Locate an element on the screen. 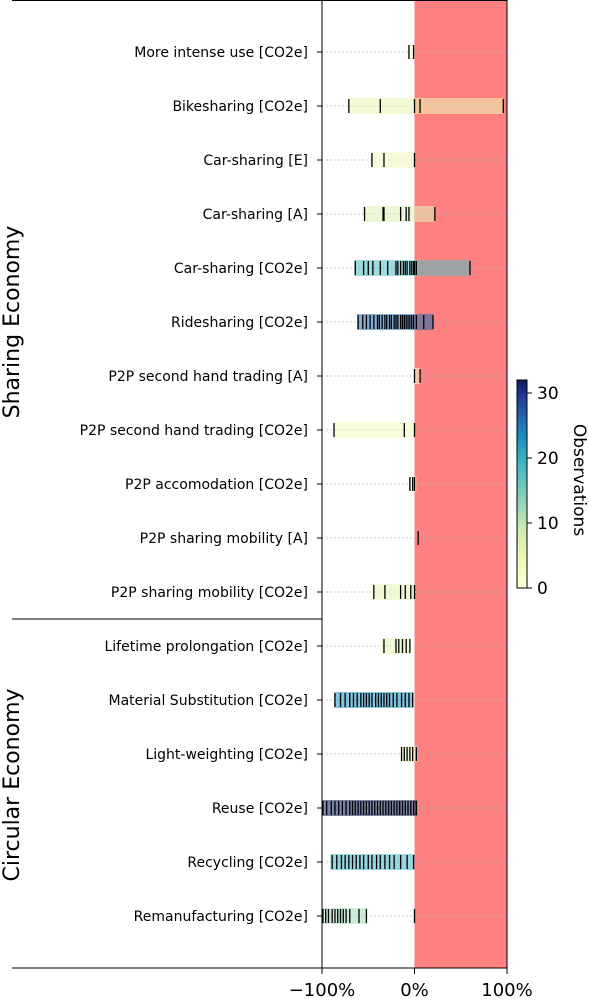 This screenshot has height=1000, width=589. row-label: Recycling [CO2e] is located at coordinates (247, 863).